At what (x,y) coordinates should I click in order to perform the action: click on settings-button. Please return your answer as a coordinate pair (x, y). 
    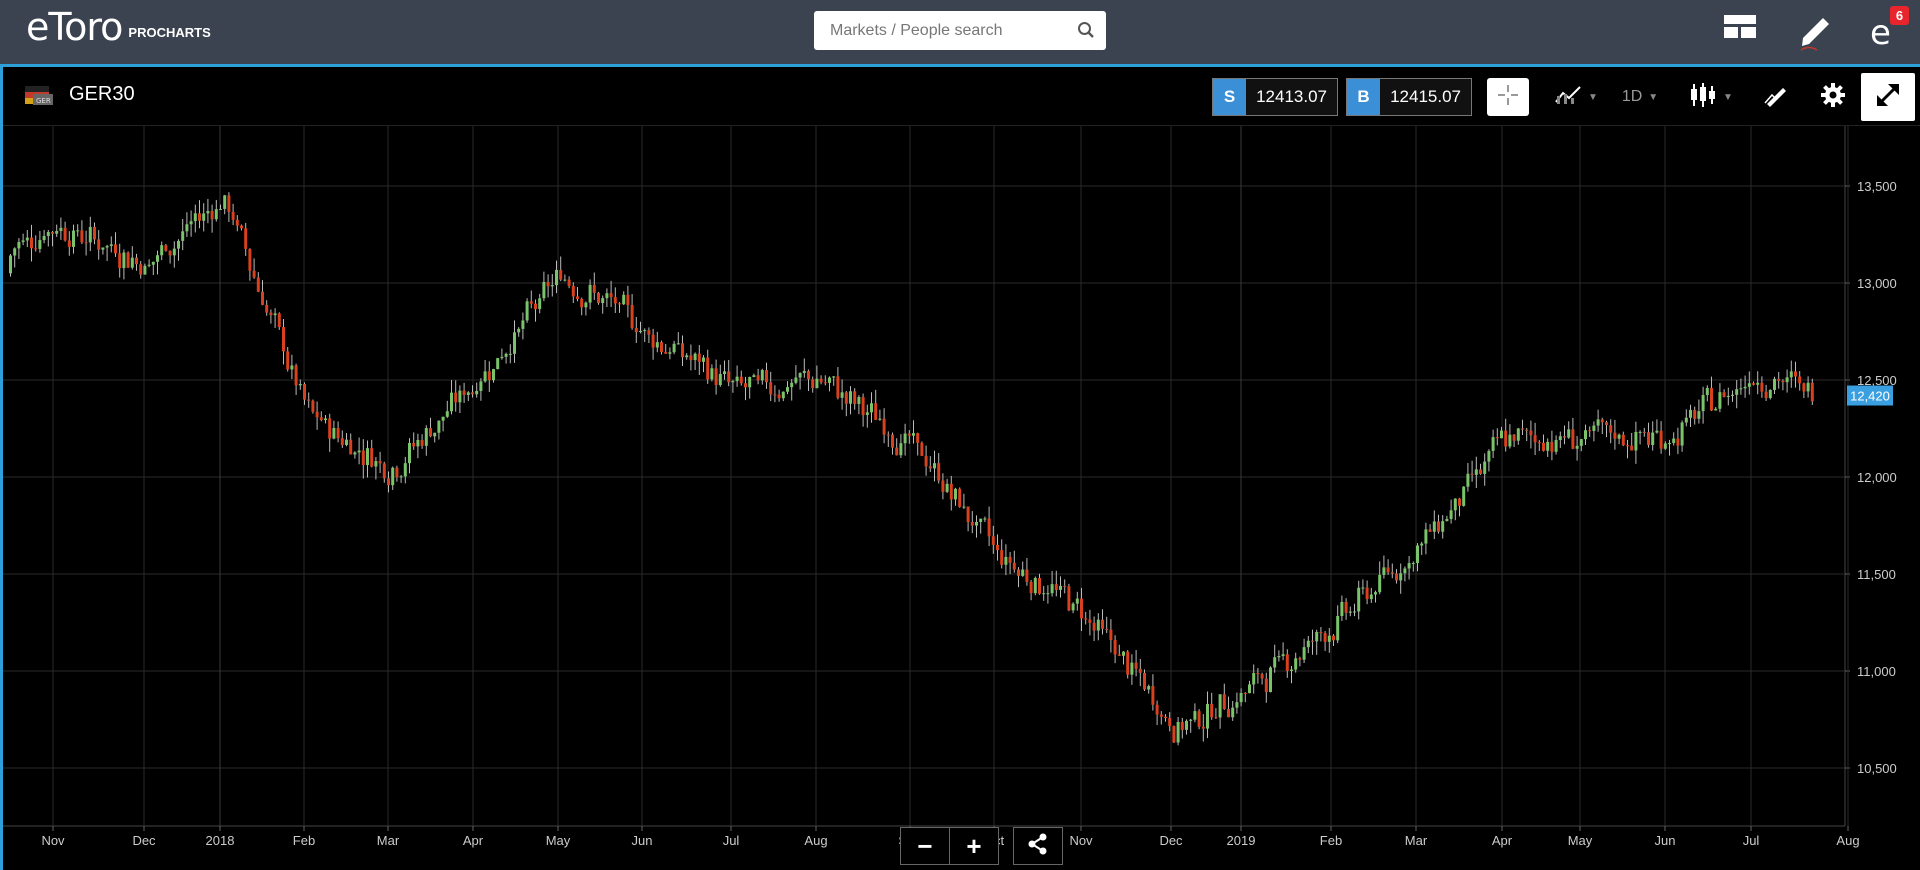
    Looking at the image, I should click on (1833, 97).